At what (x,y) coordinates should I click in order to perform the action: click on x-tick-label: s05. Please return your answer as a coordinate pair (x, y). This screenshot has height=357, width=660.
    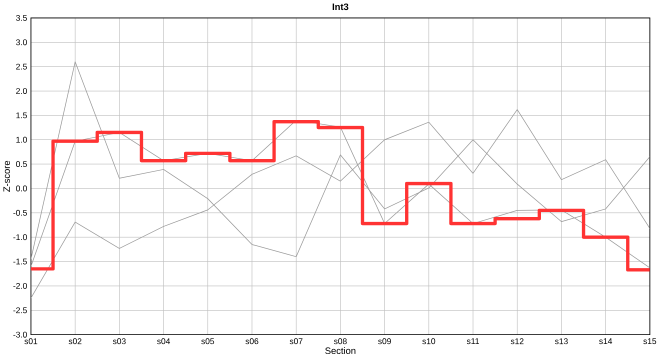
    Looking at the image, I should click on (207, 341).